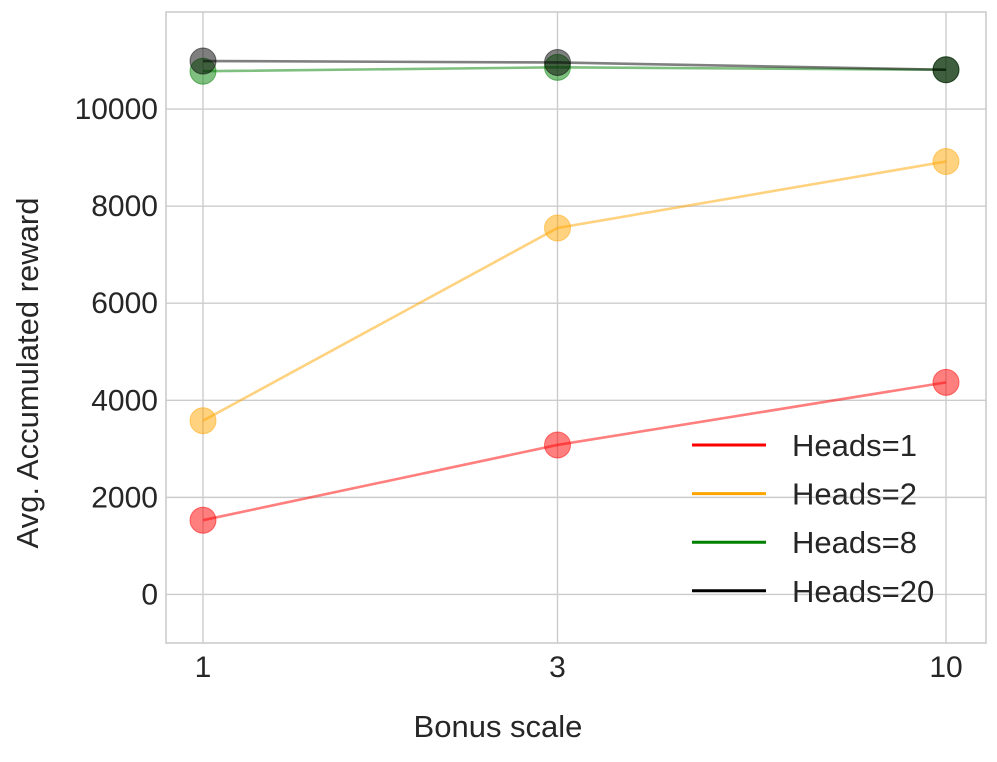  What do you see at coordinates (27, 373) in the screenshot?
I see `y-axis-title: Avg. Accumulated reward` at bounding box center [27, 373].